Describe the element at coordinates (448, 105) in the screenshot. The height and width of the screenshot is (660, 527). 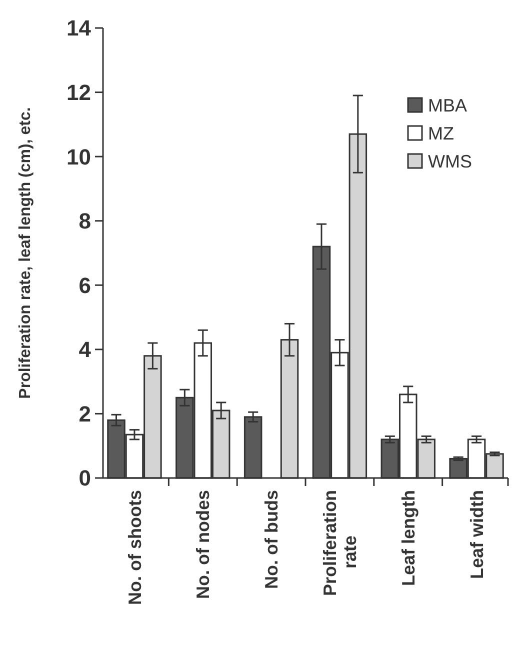
I see `legend-label: MBA` at that location.